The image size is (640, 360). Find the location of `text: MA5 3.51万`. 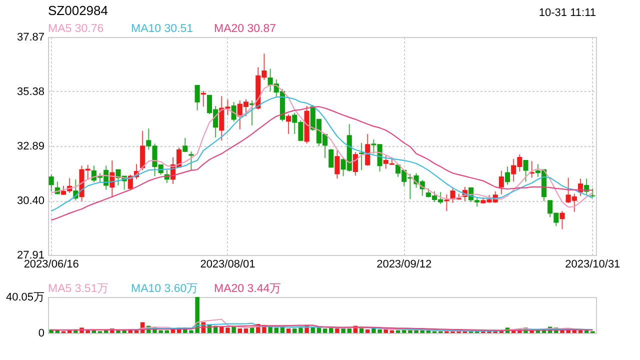

text: MA5 3.51万 is located at coordinates (79, 288).